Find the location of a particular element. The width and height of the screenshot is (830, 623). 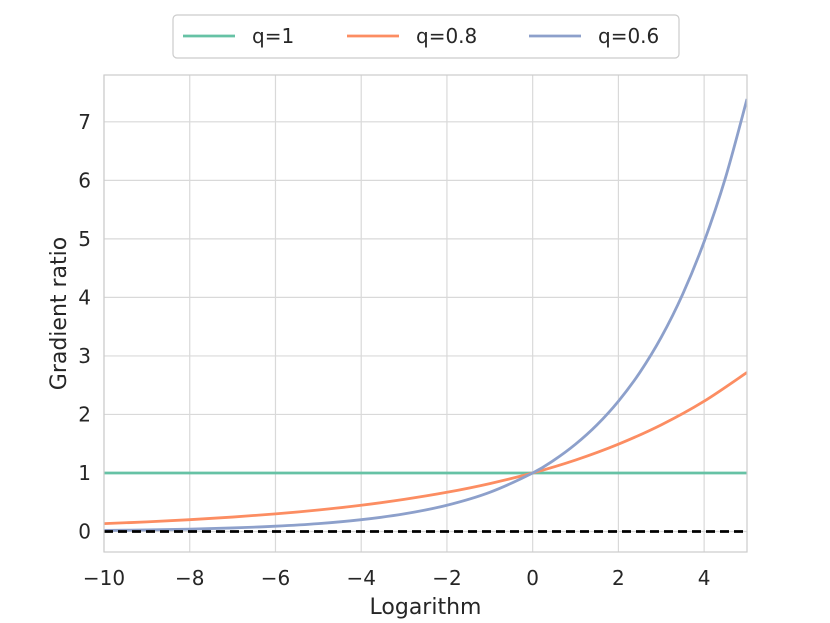

x-tick-label: −10 is located at coordinates (104, 578).